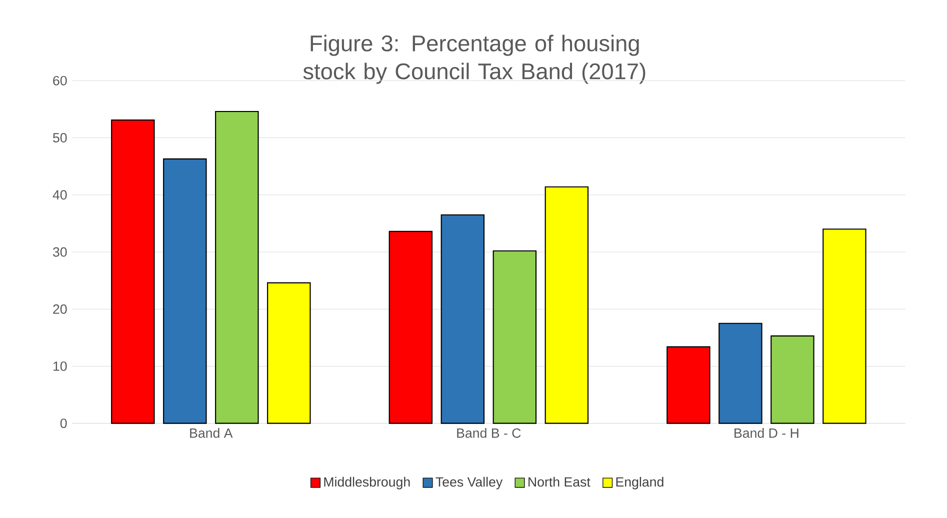  What do you see at coordinates (59, 195) in the screenshot?
I see `y-tick-label: 40` at bounding box center [59, 195].